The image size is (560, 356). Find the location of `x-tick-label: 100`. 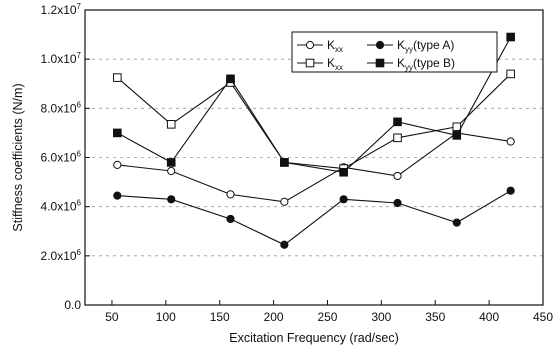

x-tick-label: 100 is located at coordinates (166, 317).